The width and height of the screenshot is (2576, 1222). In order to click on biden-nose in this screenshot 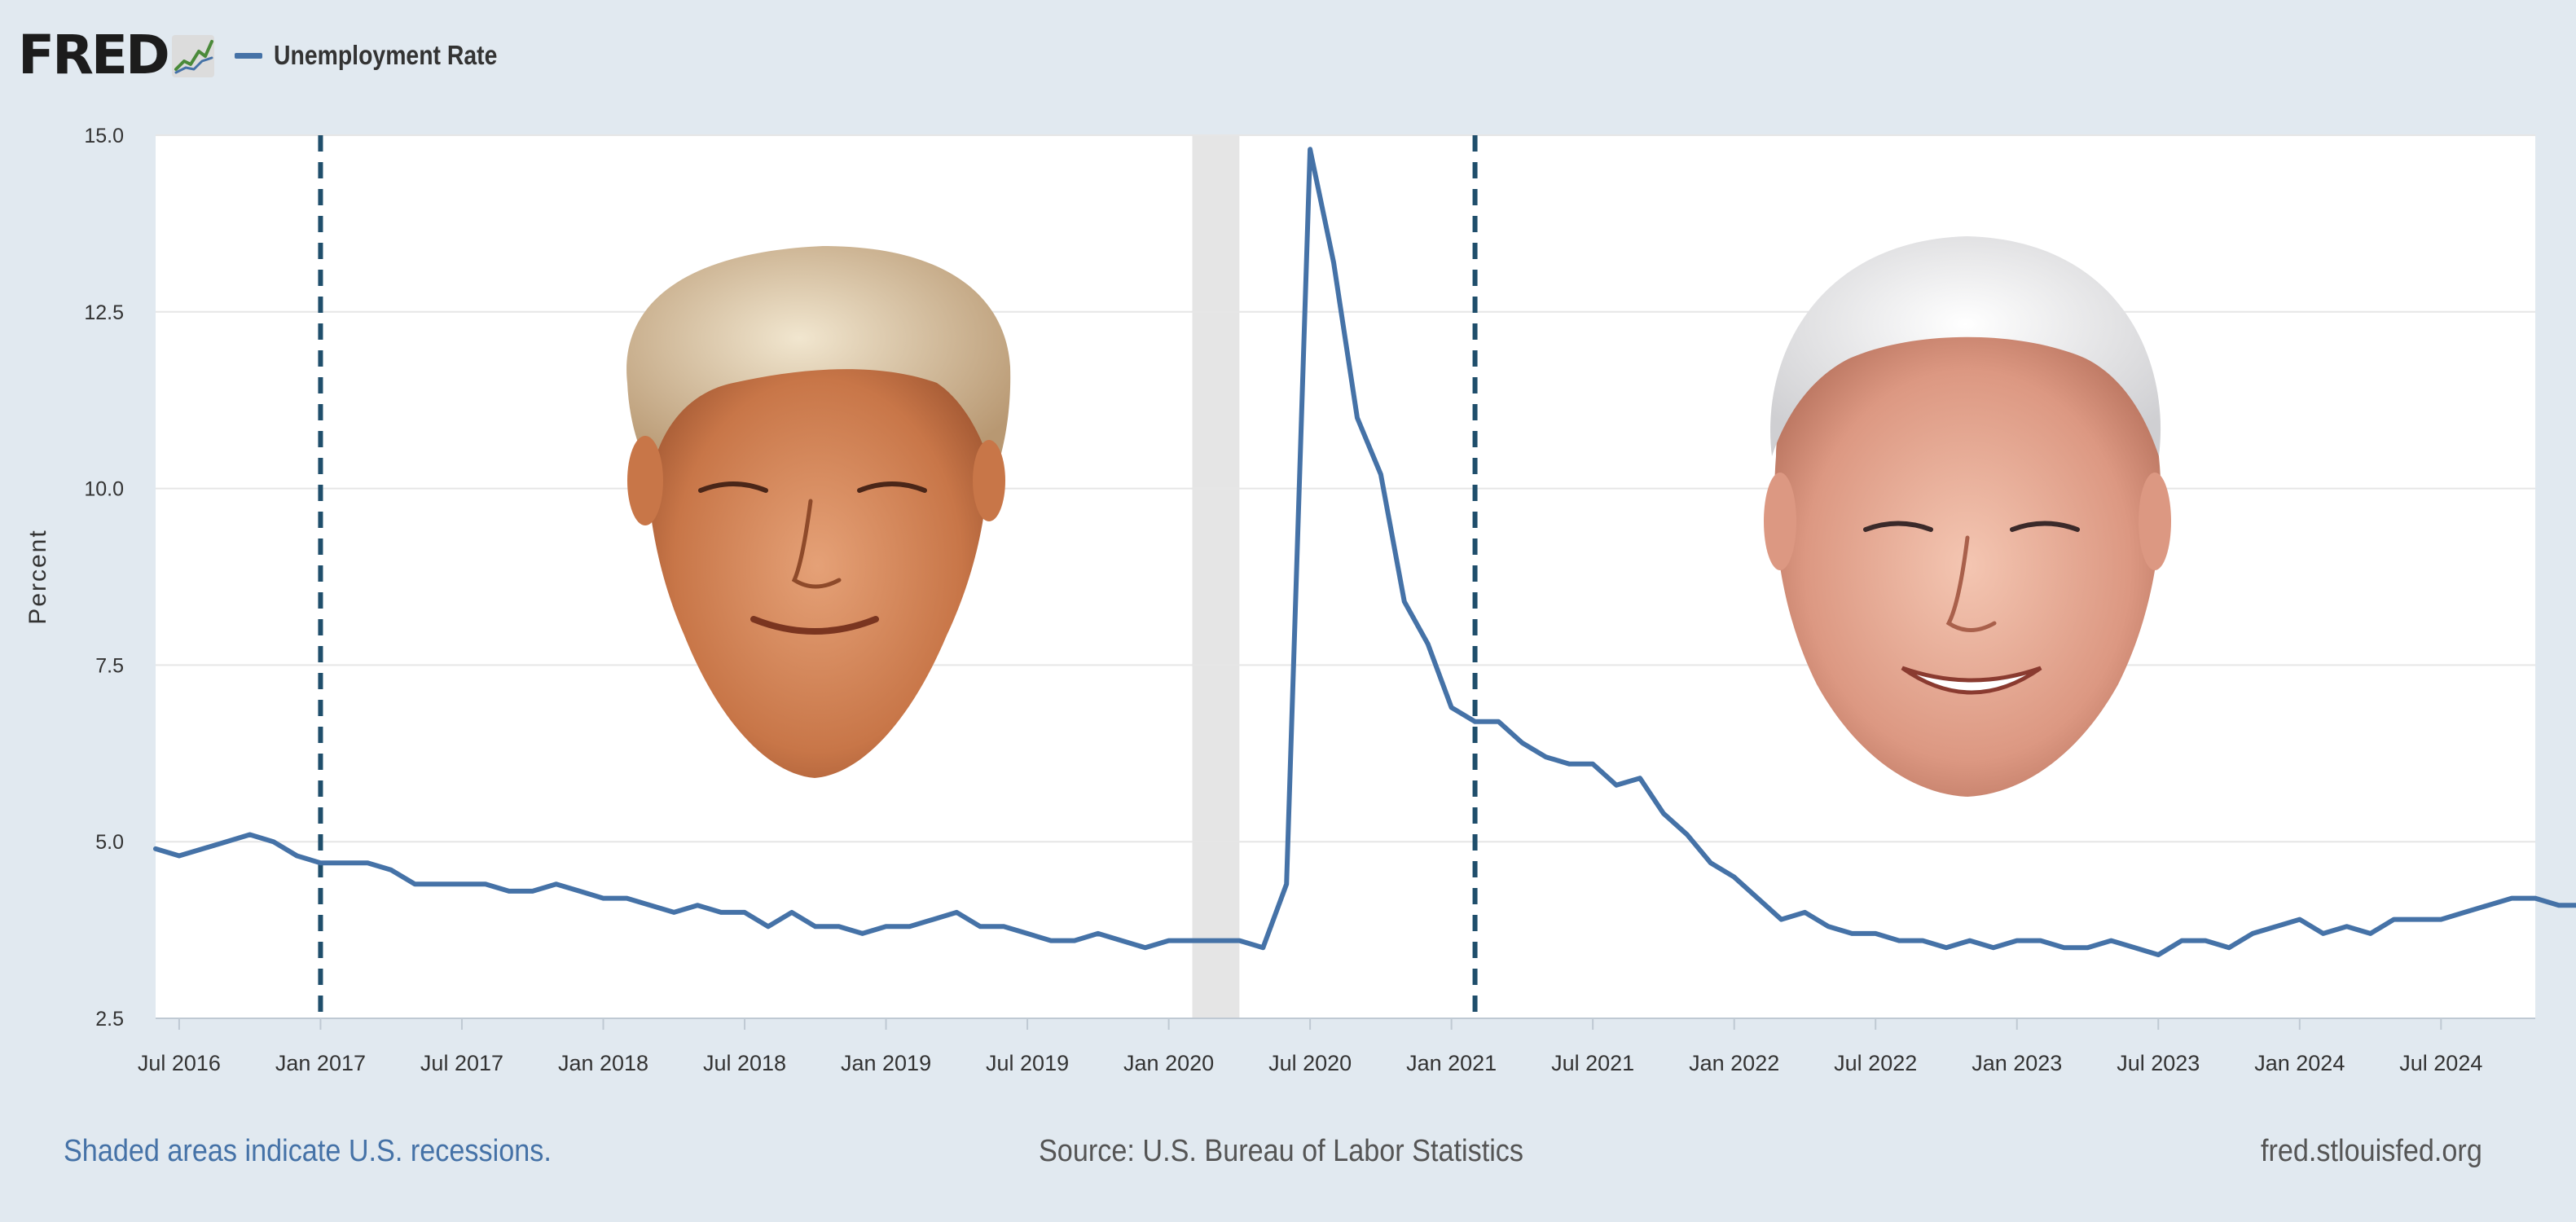, I will do `click(1971, 583)`.